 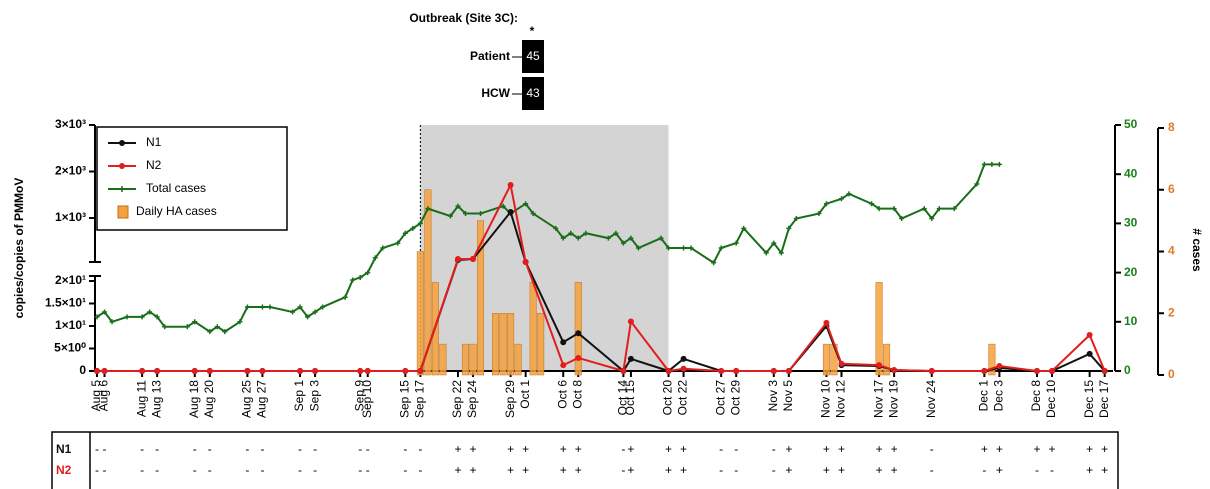 I want to click on row-label: HCW, so click(x=495, y=93).